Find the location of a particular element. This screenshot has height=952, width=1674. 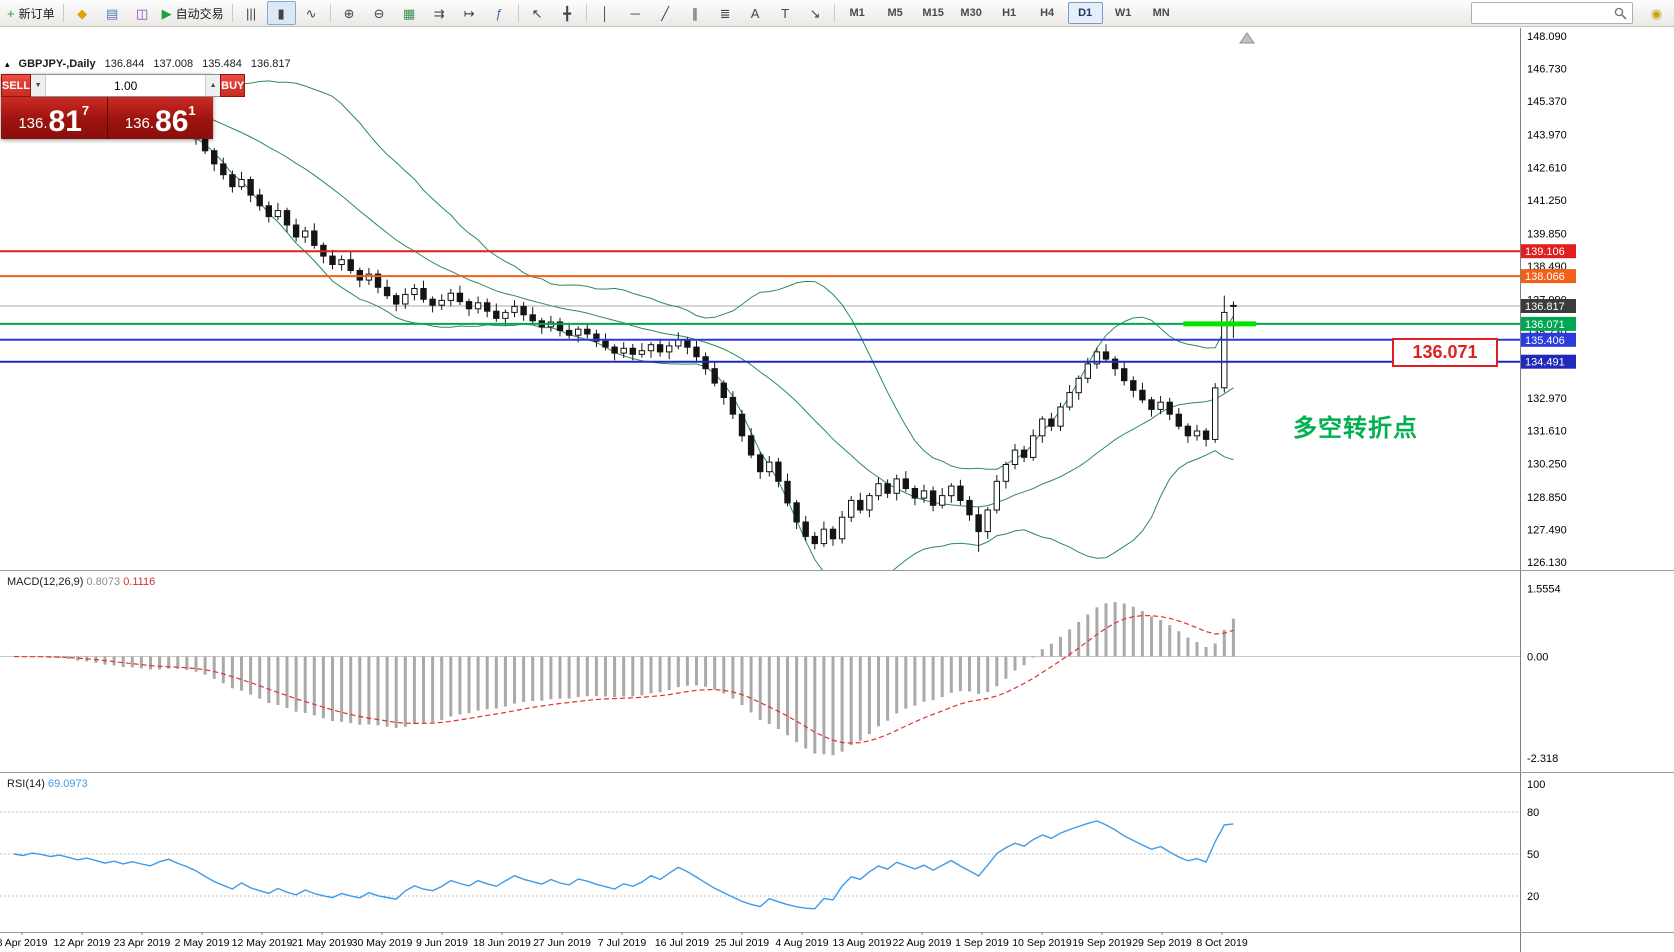

trendline-button: ╱ is located at coordinates (665, 13).